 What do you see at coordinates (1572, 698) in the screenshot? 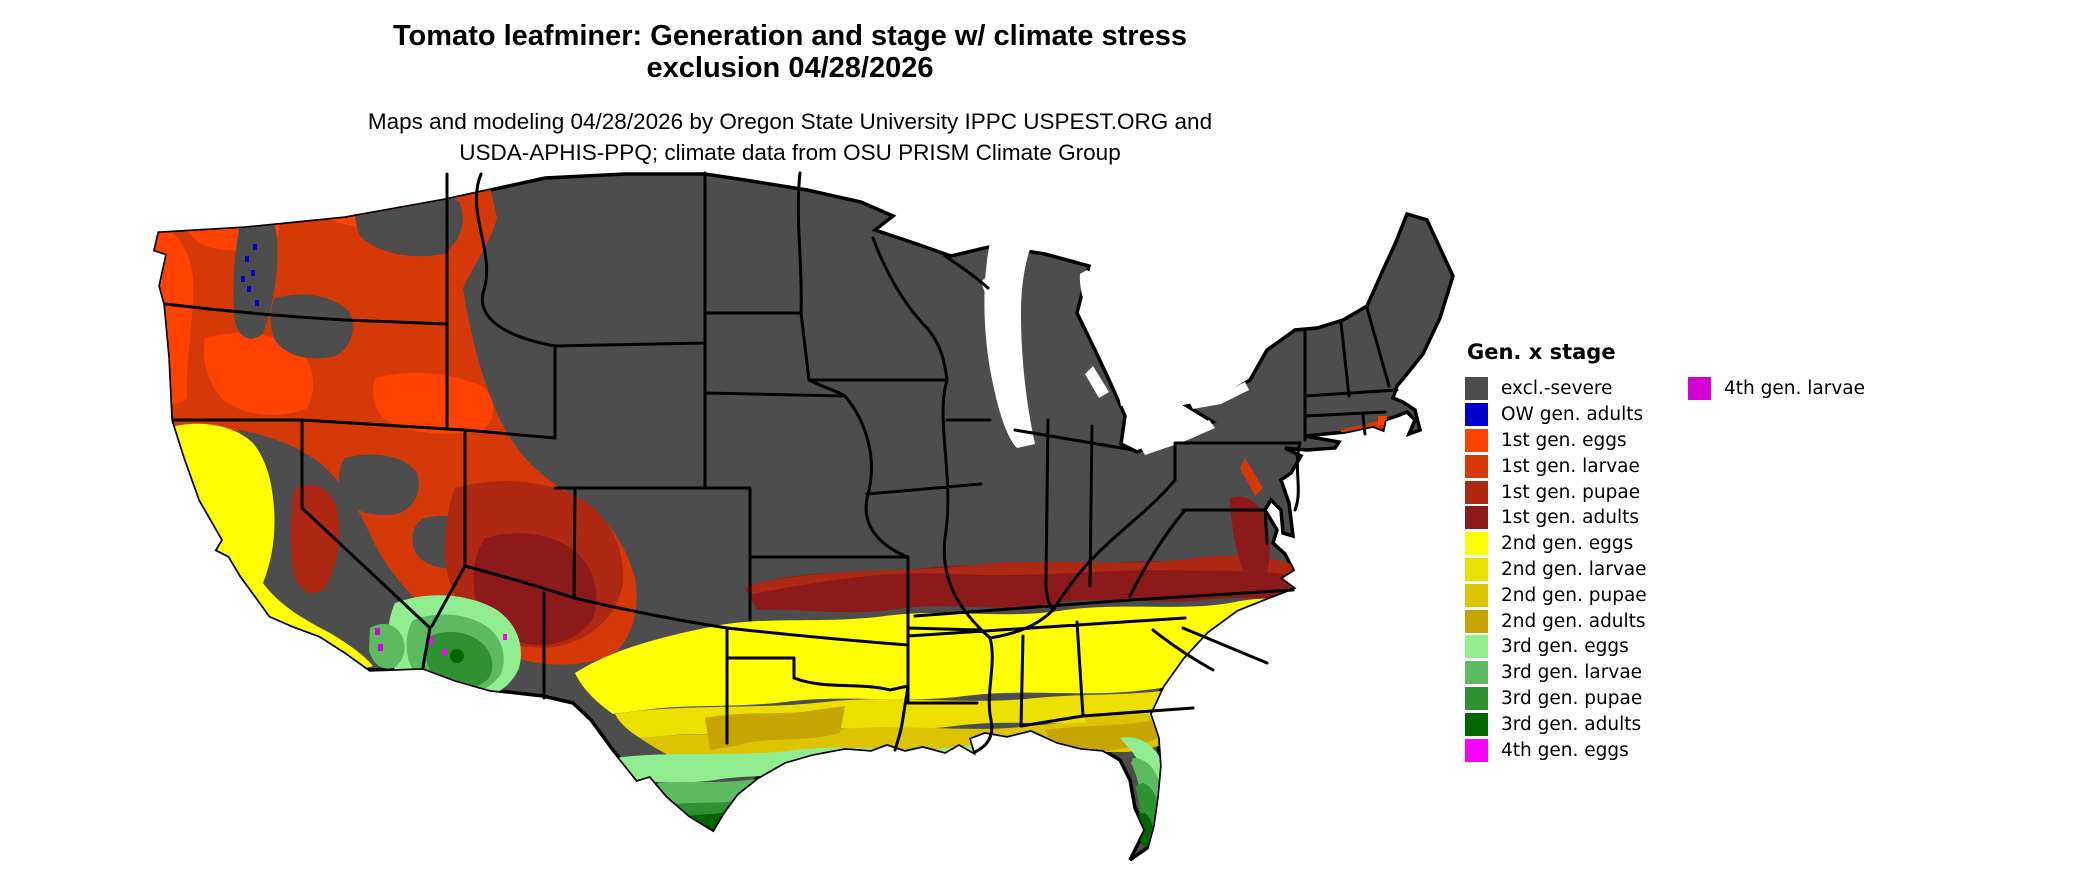
I see `legend-item-label: 3rd gen. pupae` at bounding box center [1572, 698].